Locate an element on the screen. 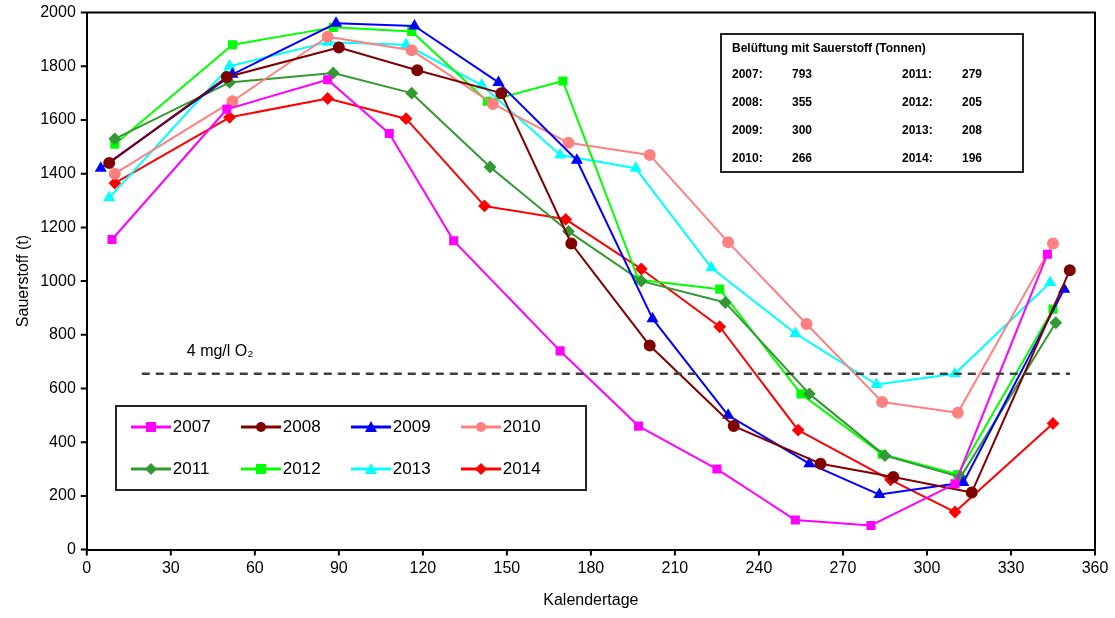  x-tick-label: 300 is located at coordinates (927, 567).